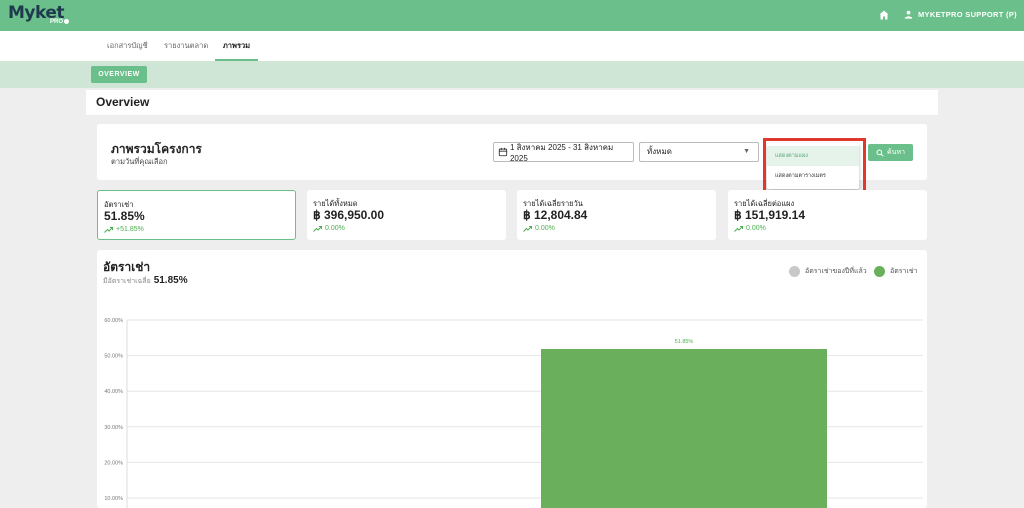 The image size is (1024, 508). Describe the element at coordinates (800, 176) in the screenshot. I see `dropdown-option-by-sqm: แสดงตามตารางเมตร` at that location.